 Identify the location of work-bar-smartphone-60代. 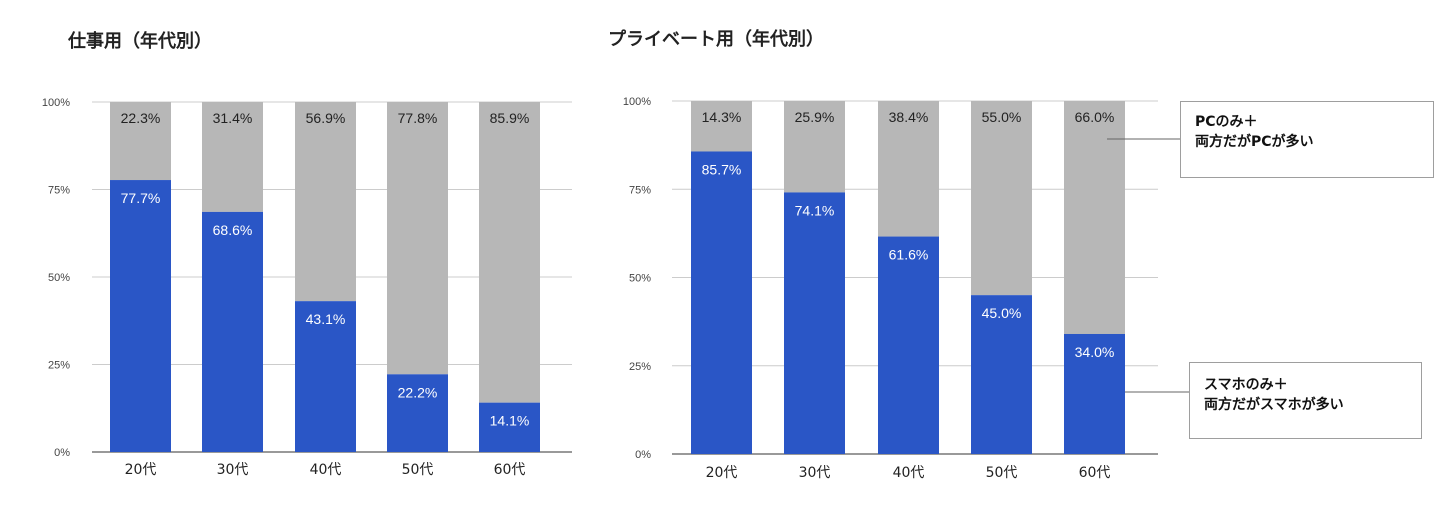
(509, 427).